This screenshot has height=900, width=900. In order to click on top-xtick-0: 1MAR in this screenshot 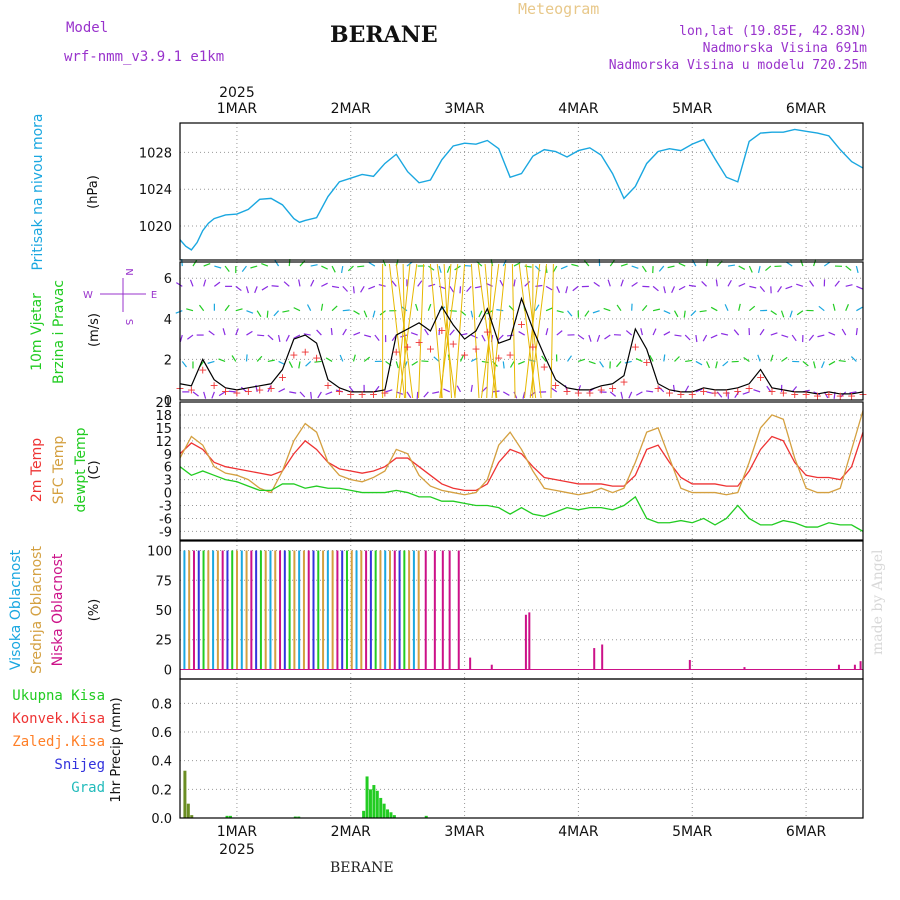, I will do `click(237, 109)`.